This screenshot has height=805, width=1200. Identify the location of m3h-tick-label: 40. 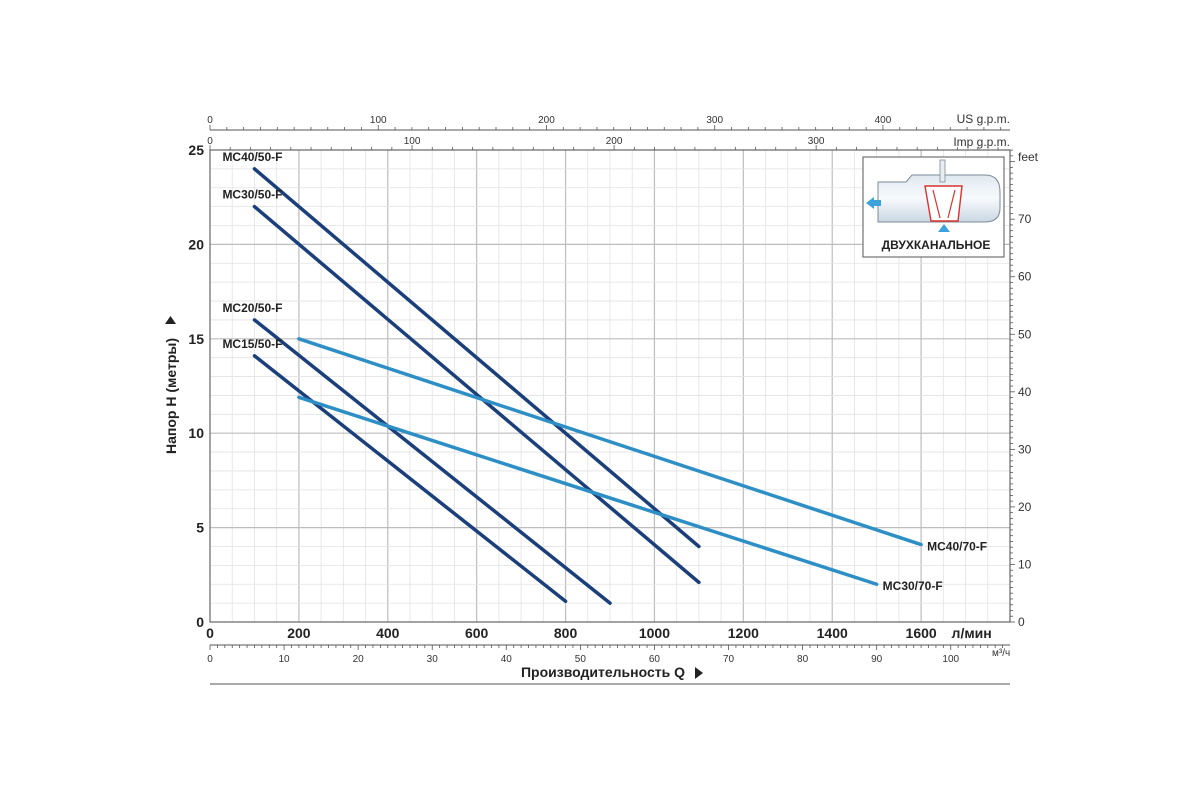
(507, 659).